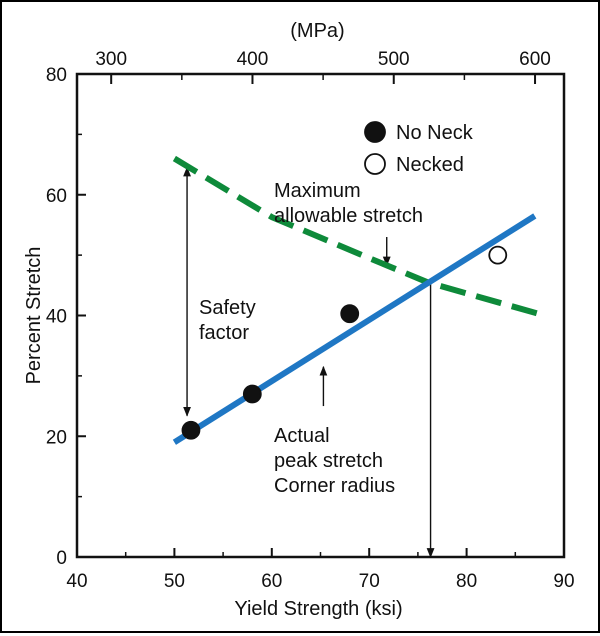 The height and width of the screenshot is (636, 600). I want to click on x-axis-title: Yield Strength (ksi), so click(318, 609).